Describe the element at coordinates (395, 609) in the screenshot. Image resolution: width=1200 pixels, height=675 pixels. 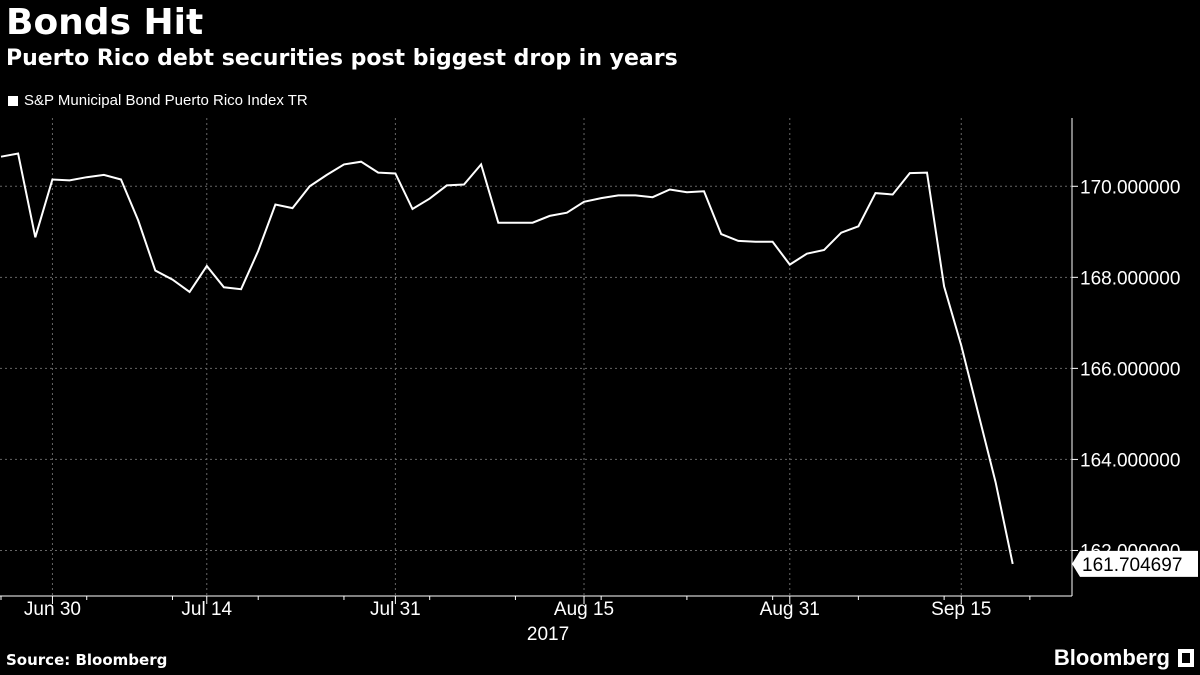
I see `x-tick-label: Jul 31` at that location.